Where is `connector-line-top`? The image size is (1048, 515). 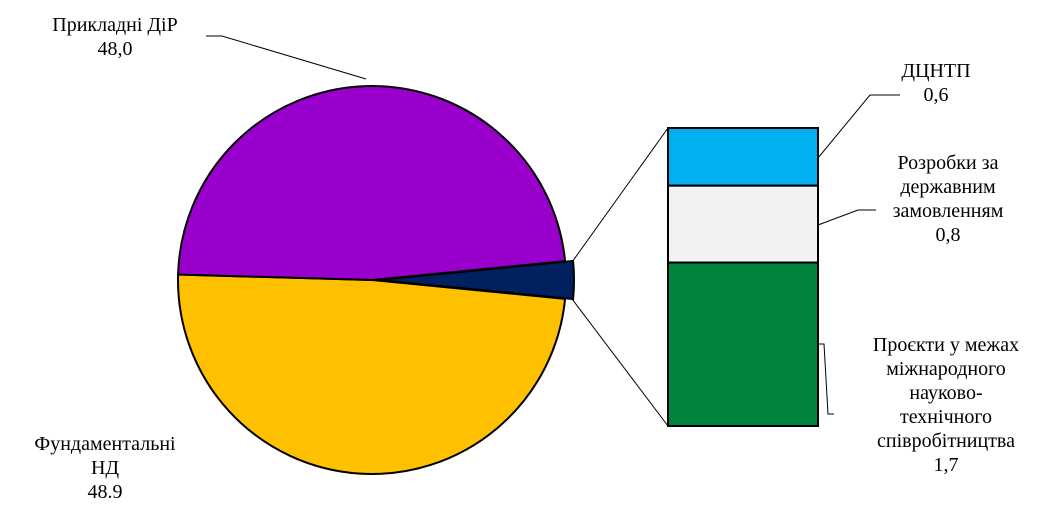 connector-line-top is located at coordinates (617, 198).